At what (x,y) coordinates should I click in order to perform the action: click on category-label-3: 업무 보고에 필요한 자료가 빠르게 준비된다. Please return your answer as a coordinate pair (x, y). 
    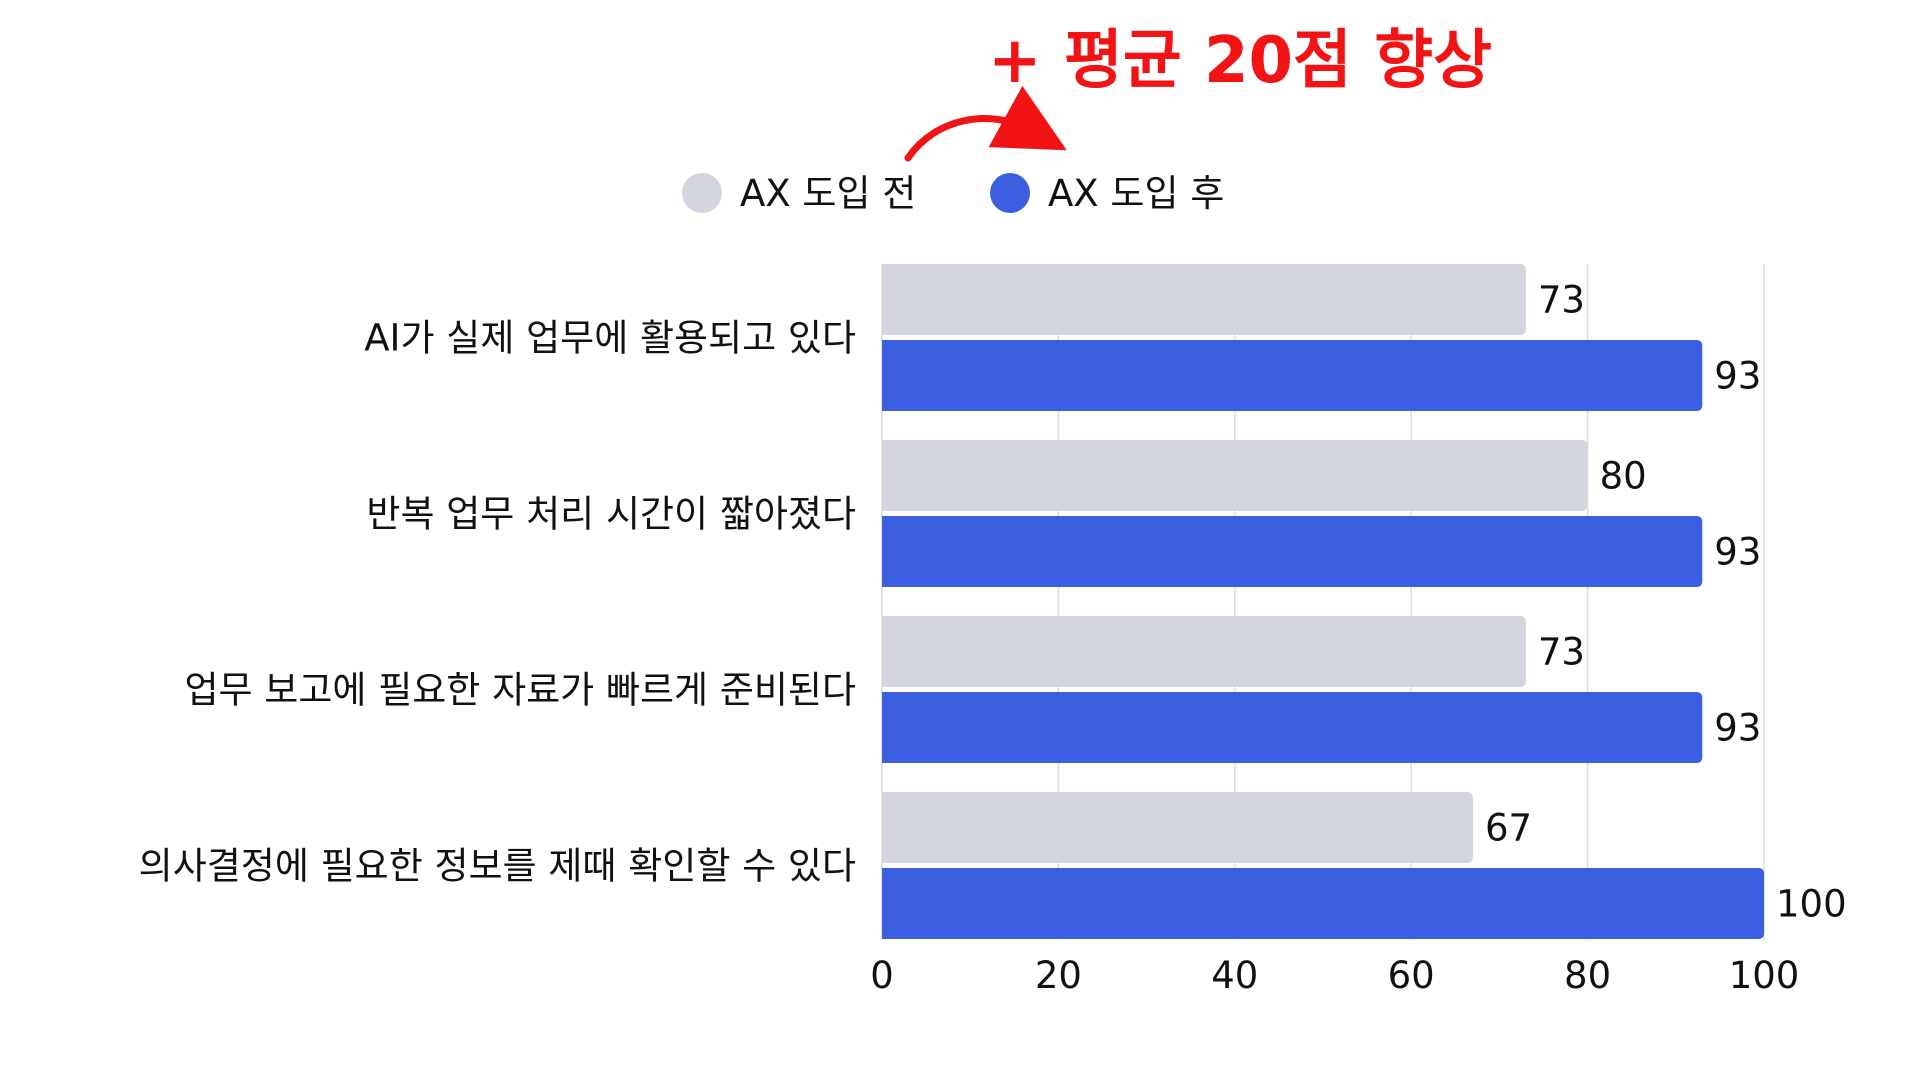
    Looking at the image, I should click on (520, 690).